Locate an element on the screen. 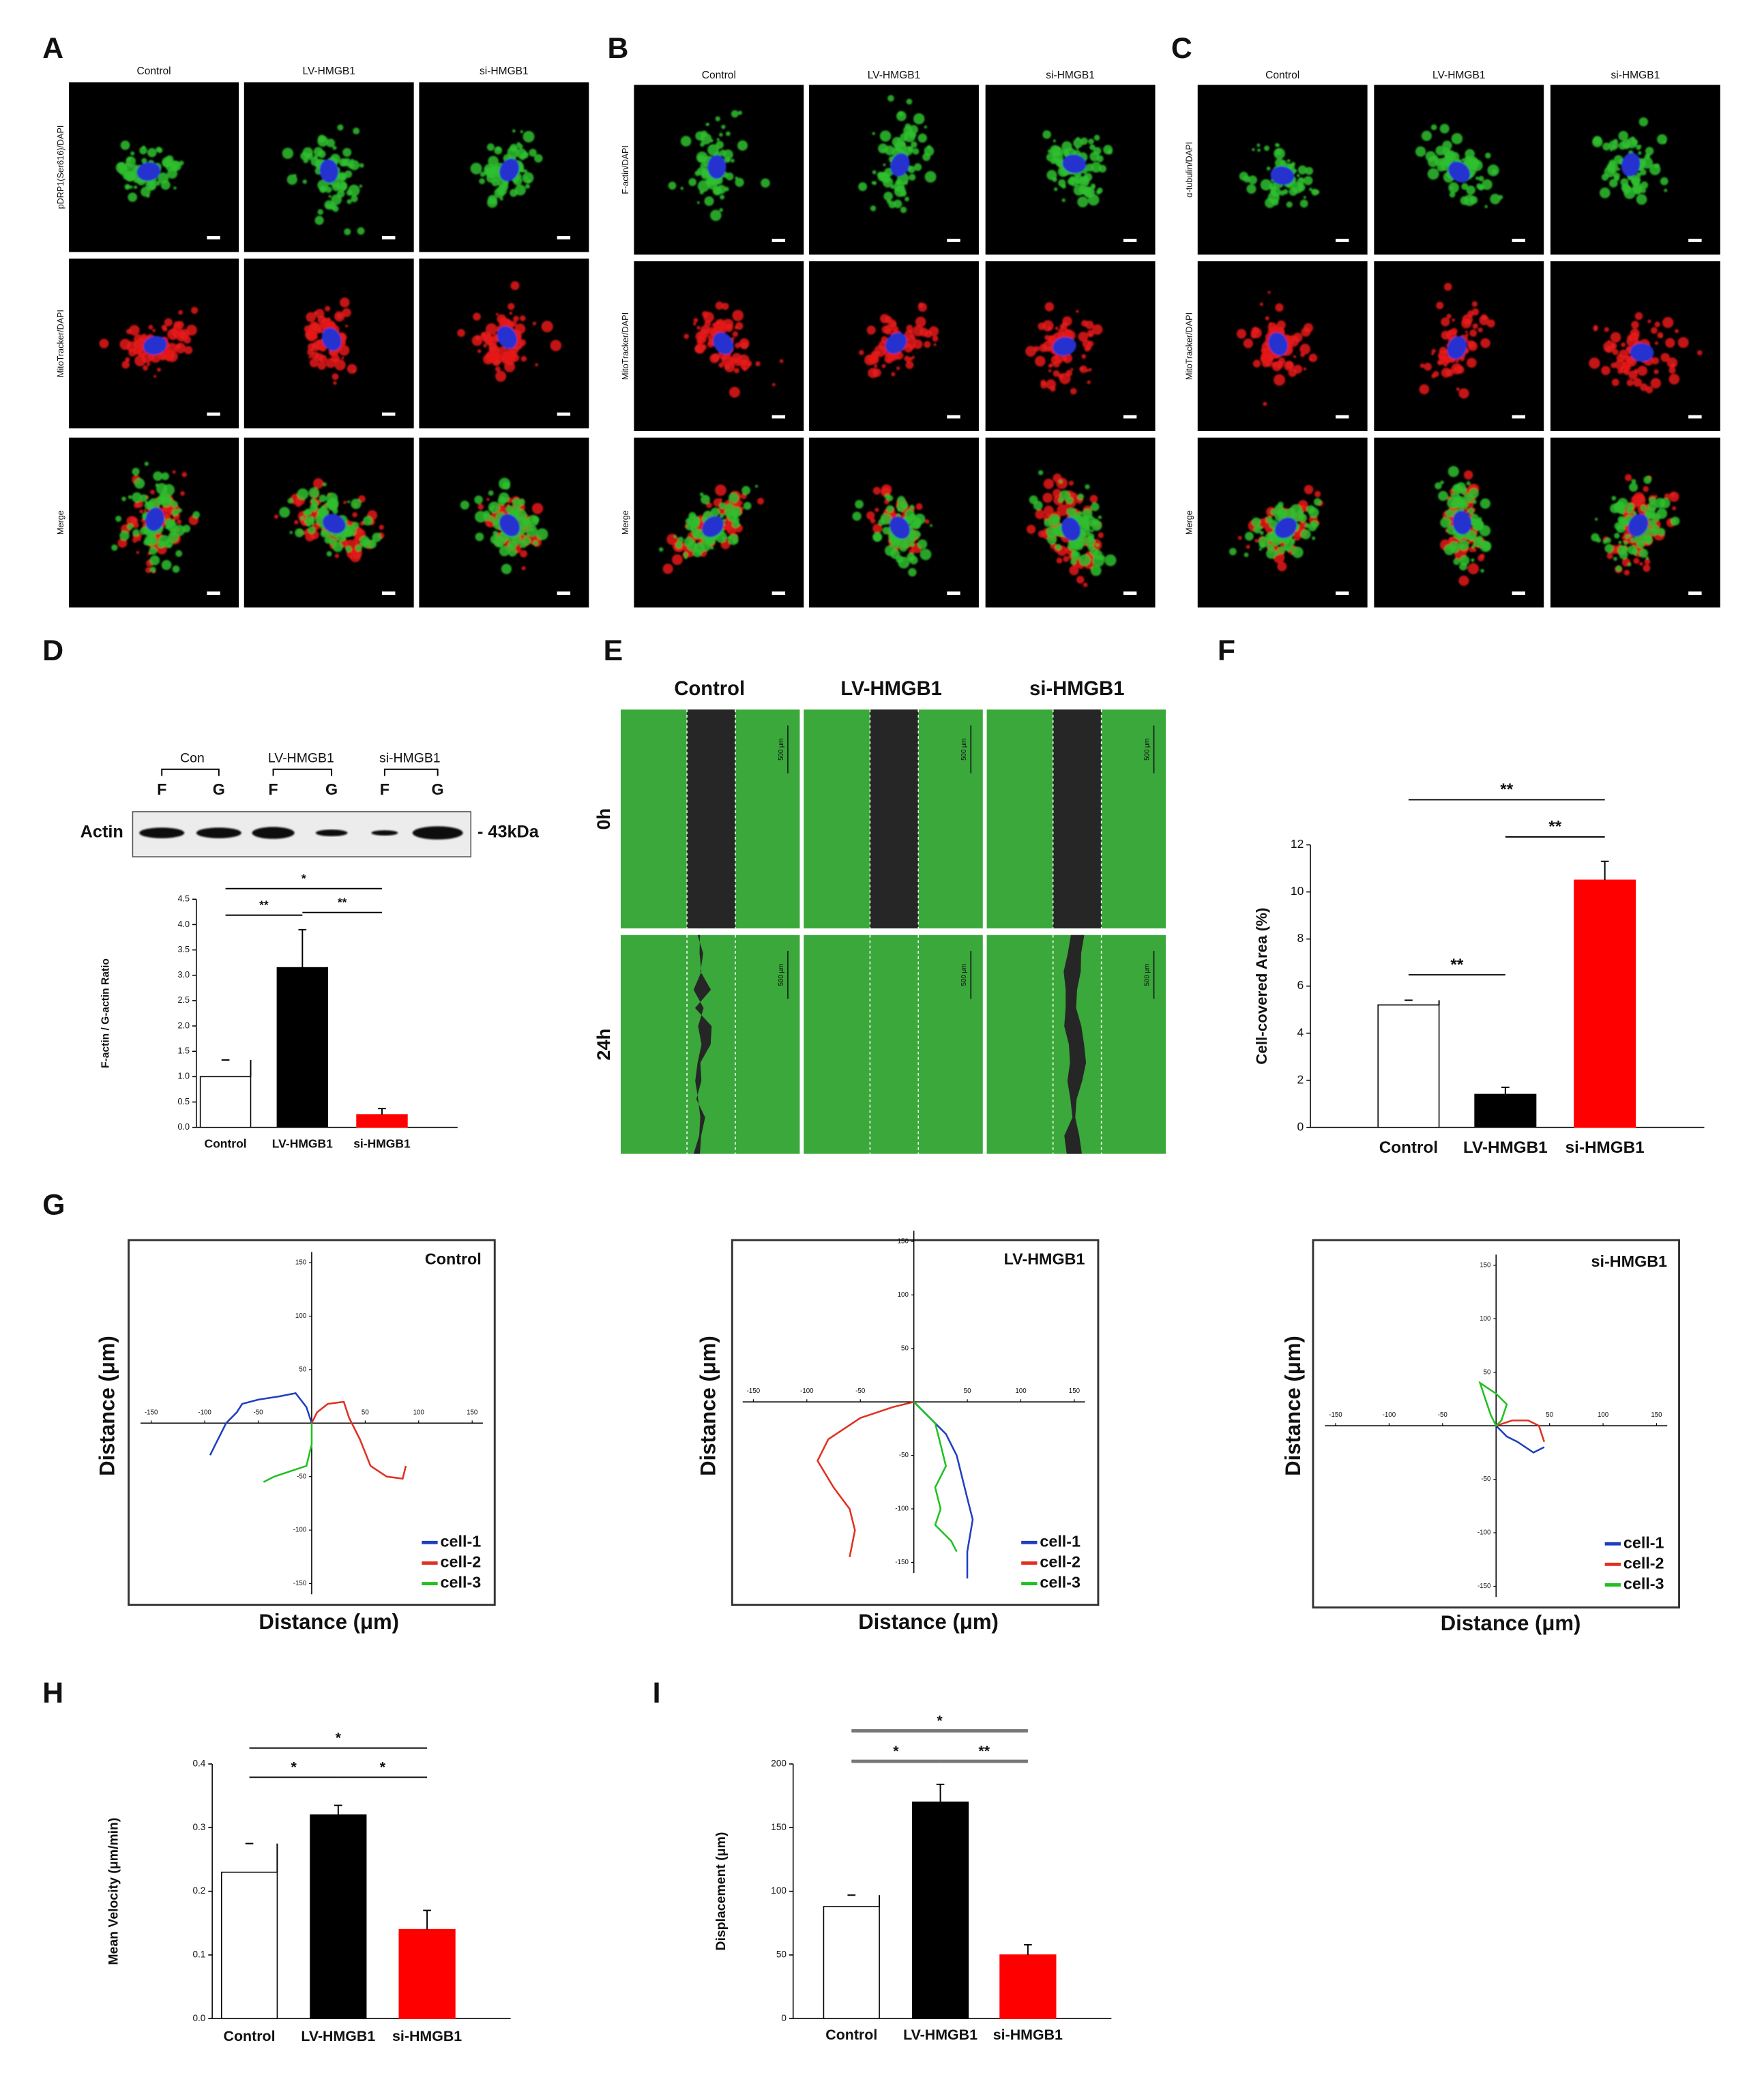  y-tick-label: 2.5 is located at coordinates (183, 1000).